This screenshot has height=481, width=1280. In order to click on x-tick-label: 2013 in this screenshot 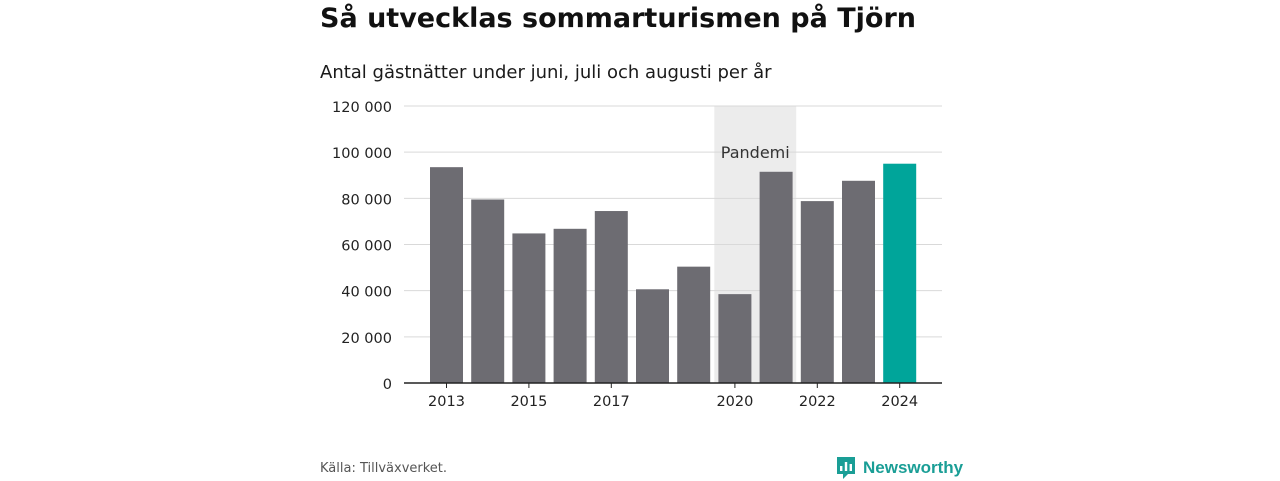, I will do `click(446, 402)`.